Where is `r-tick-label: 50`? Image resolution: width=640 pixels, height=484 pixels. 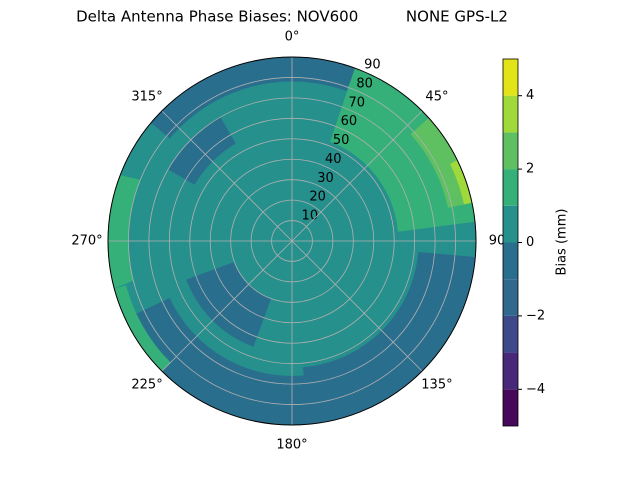
r-tick-label: 50 is located at coordinates (341, 140).